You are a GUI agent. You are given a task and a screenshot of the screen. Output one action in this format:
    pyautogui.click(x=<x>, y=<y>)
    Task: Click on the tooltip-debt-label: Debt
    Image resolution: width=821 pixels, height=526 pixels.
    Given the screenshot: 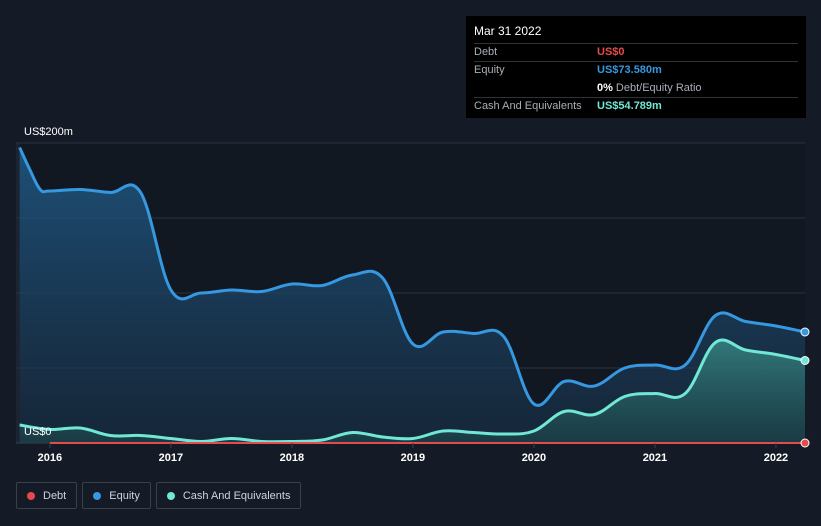 What is the action you would take?
    pyautogui.click(x=486, y=52)
    